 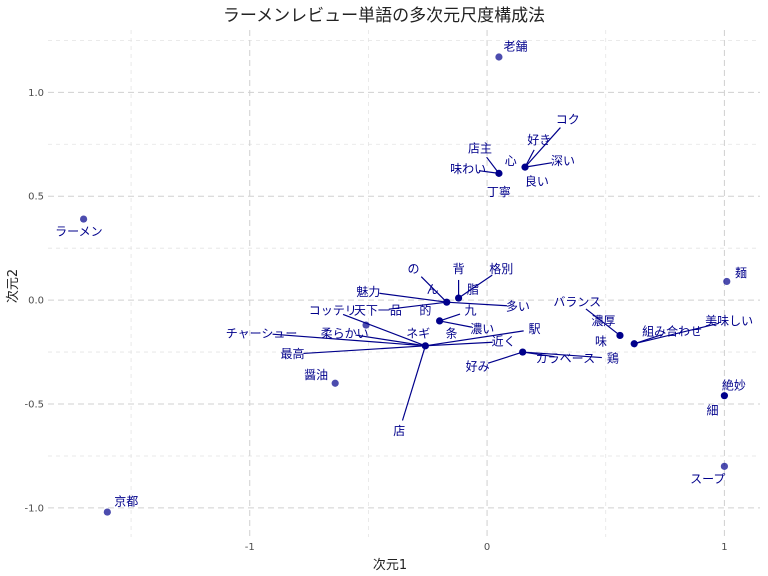 I want to click on word-label: の, so click(x=413, y=269).